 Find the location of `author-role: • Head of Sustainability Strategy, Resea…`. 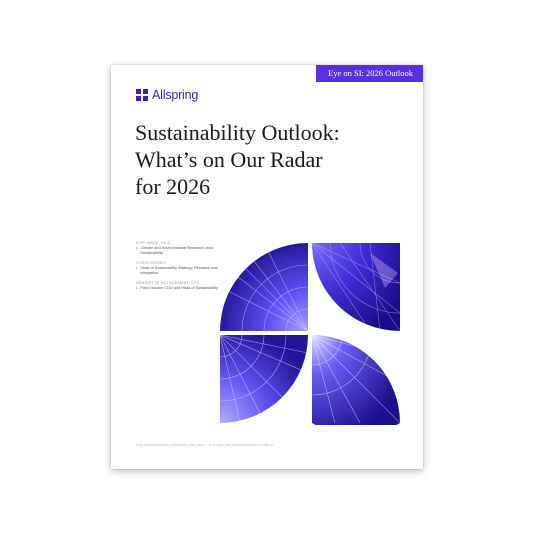

author-role: • Head of Sustainability Strategy, Resea… is located at coordinates (181, 271).